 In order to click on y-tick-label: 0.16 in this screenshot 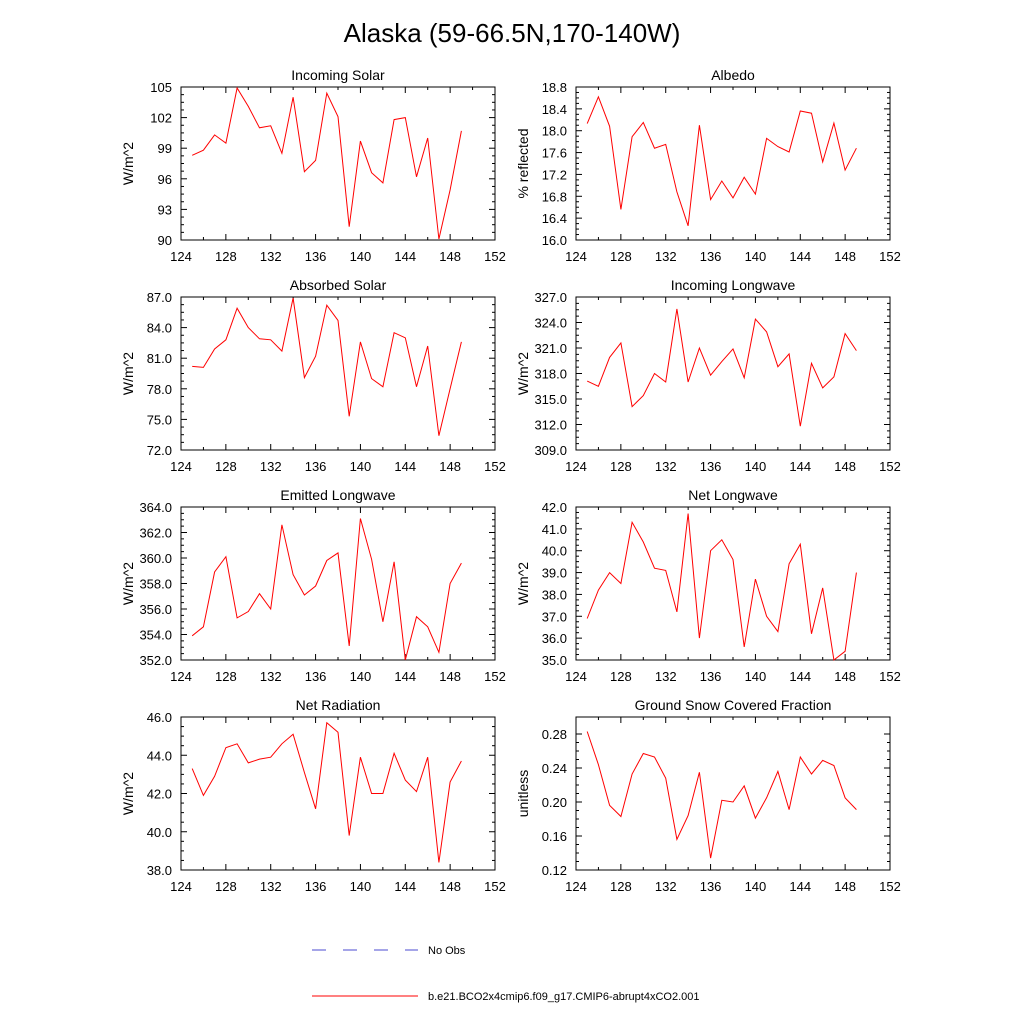, I will do `click(554, 836)`.